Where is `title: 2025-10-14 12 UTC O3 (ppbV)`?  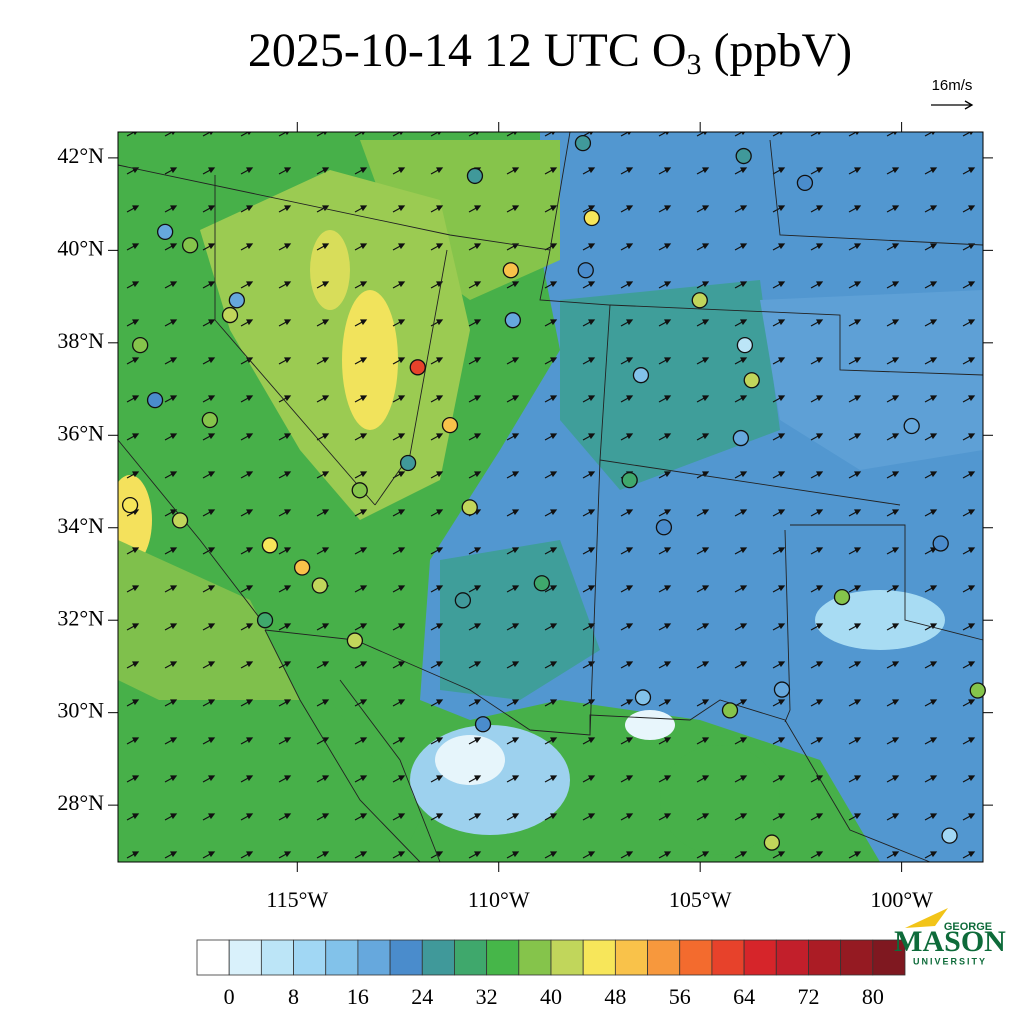
title: 2025-10-14 12 UTC O3 (ppbV) is located at coordinates (550, 52).